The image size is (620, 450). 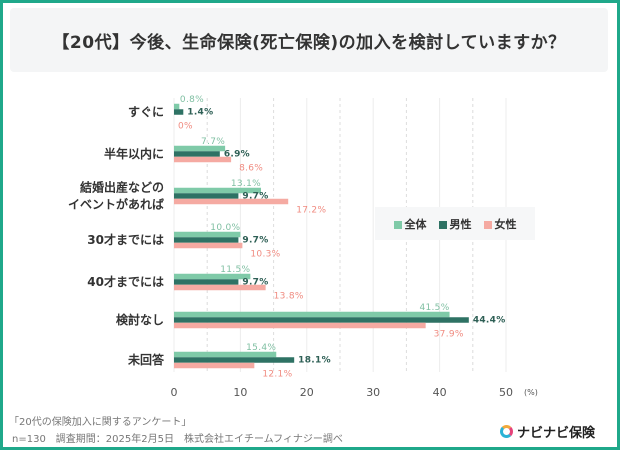 What do you see at coordinates (240, 392) in the screenshot?
I see `x-tick-label: 10` at bounding box center [240, 392].